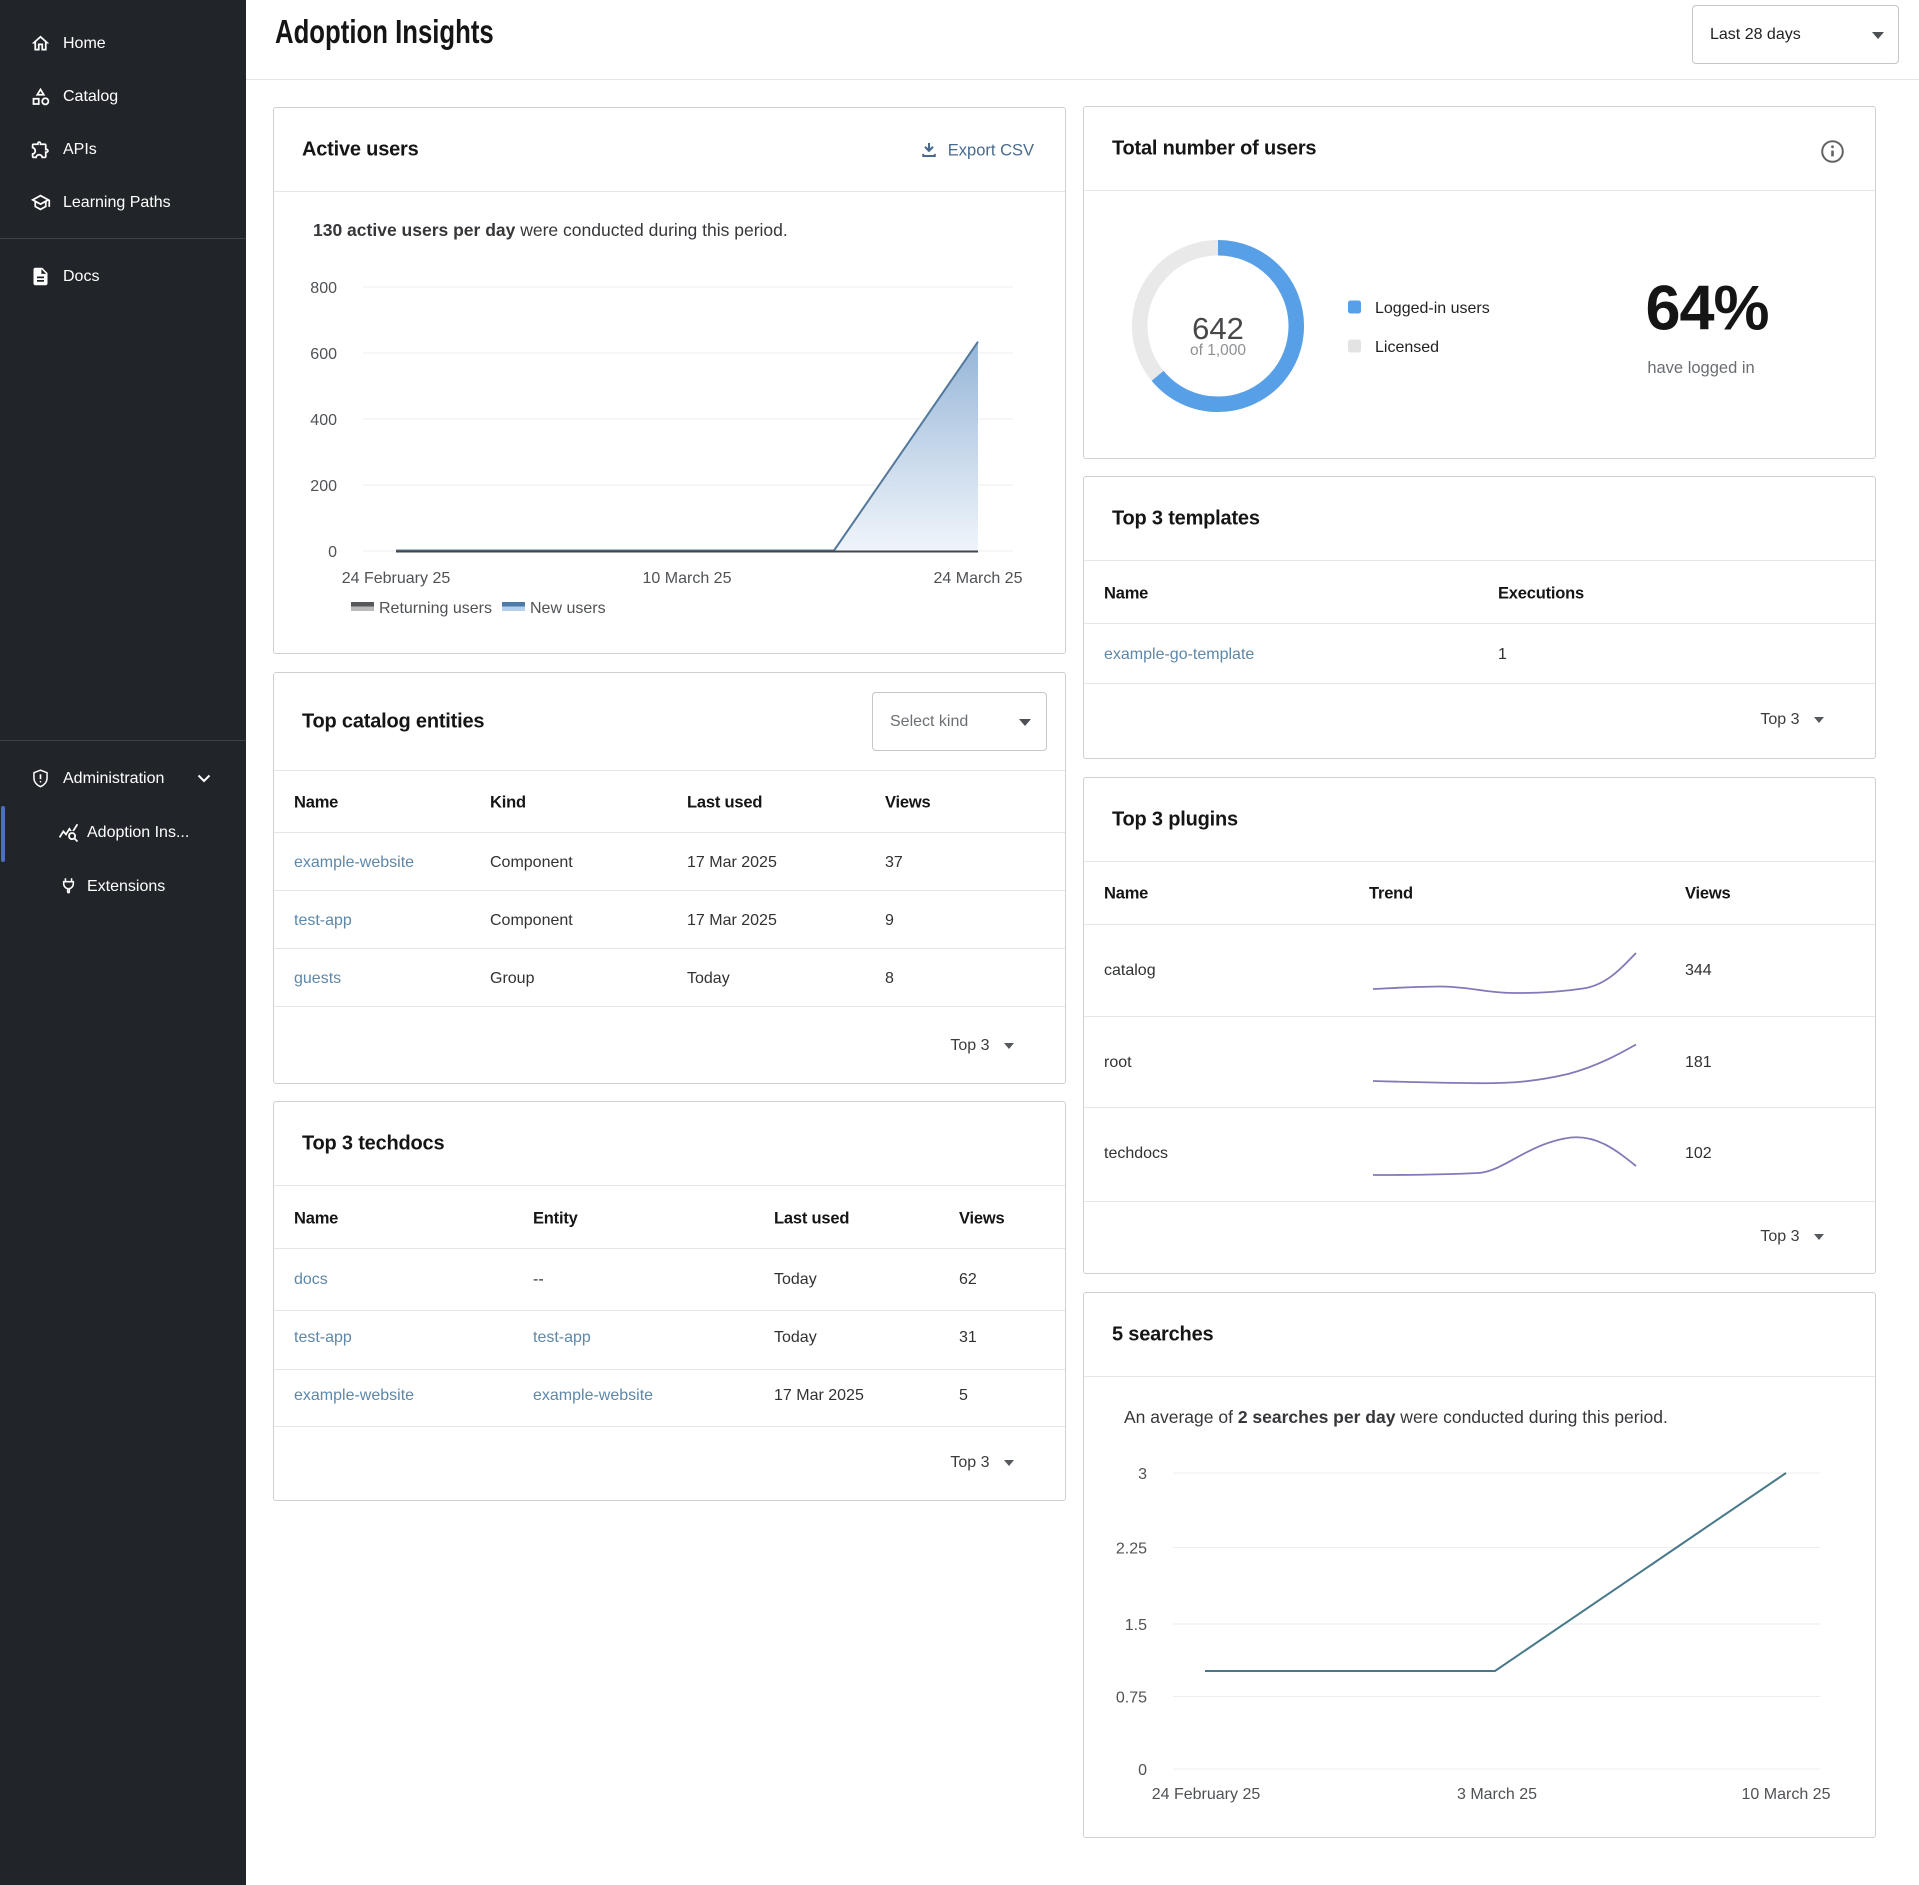 The height and width of the screenshot is (1885, 1919). I want to click on svg-text: Returning users, so click(435, 608).